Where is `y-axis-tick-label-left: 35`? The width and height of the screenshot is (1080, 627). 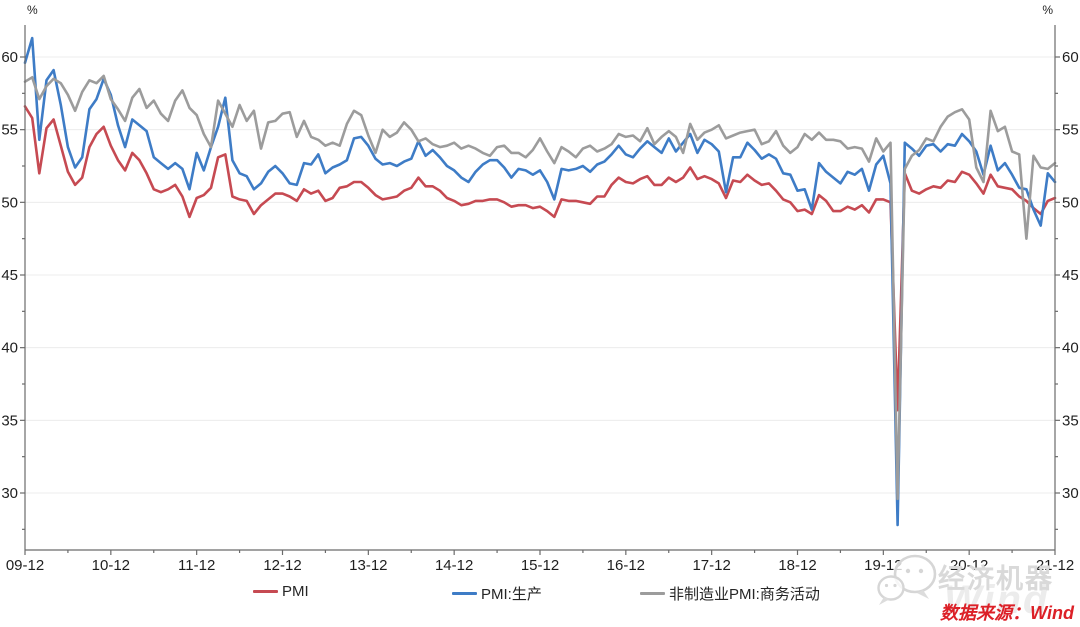 y-axis-tick-label-left: 35 is located at coordinates (9, 420).